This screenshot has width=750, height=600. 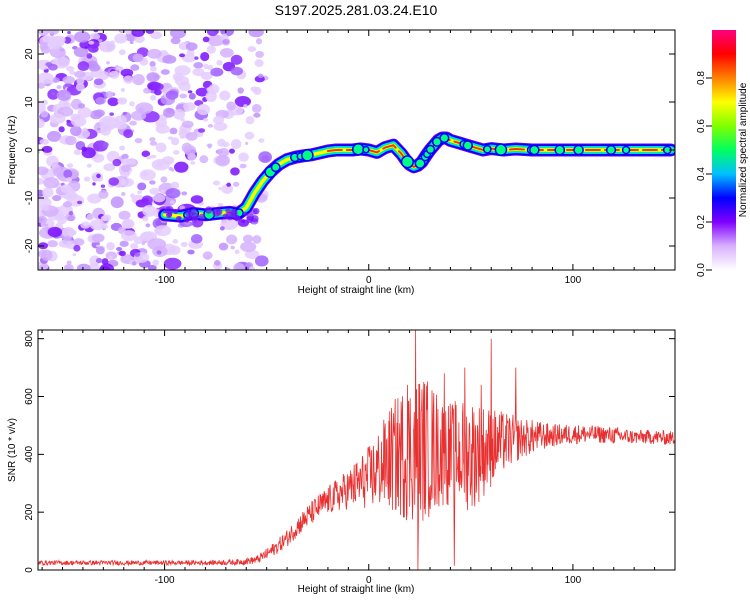 What do you see at coordinates (369, 580) in the screenshot?
I see `snr-xtick-label: 0` at bounding box center [369, 580].